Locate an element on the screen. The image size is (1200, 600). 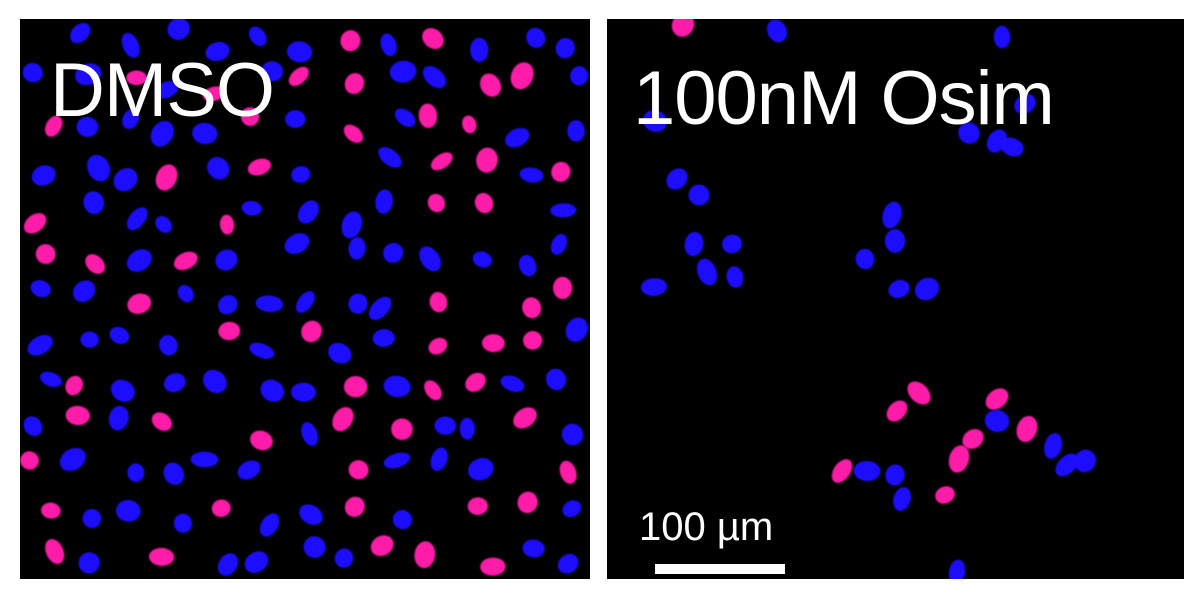
panel-label-dmso: DMSO is located at coordinates (162, 90).